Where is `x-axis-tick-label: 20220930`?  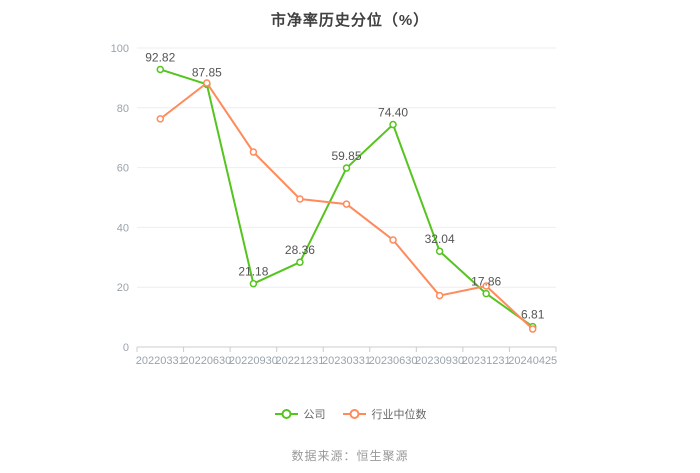
x-axis-tick-label: 20220930 is located at coordinates (253, 361).